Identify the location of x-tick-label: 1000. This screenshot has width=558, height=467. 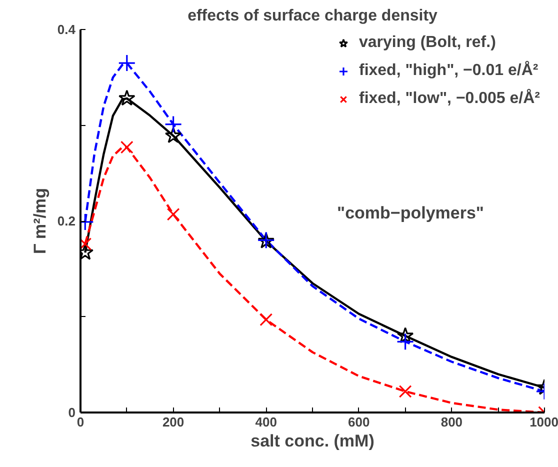
(544, 422).